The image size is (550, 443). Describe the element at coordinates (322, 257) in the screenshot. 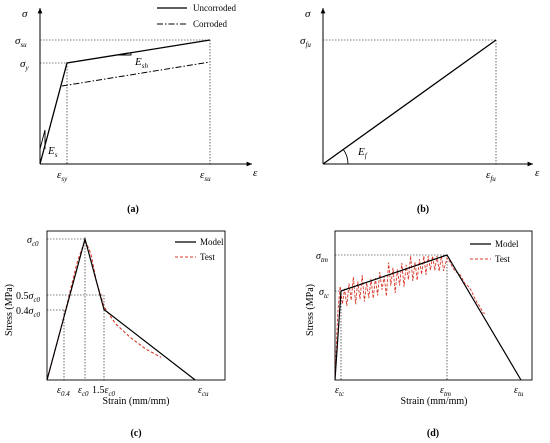

I see `panel-d-ytick-tm: σtm` at that location.